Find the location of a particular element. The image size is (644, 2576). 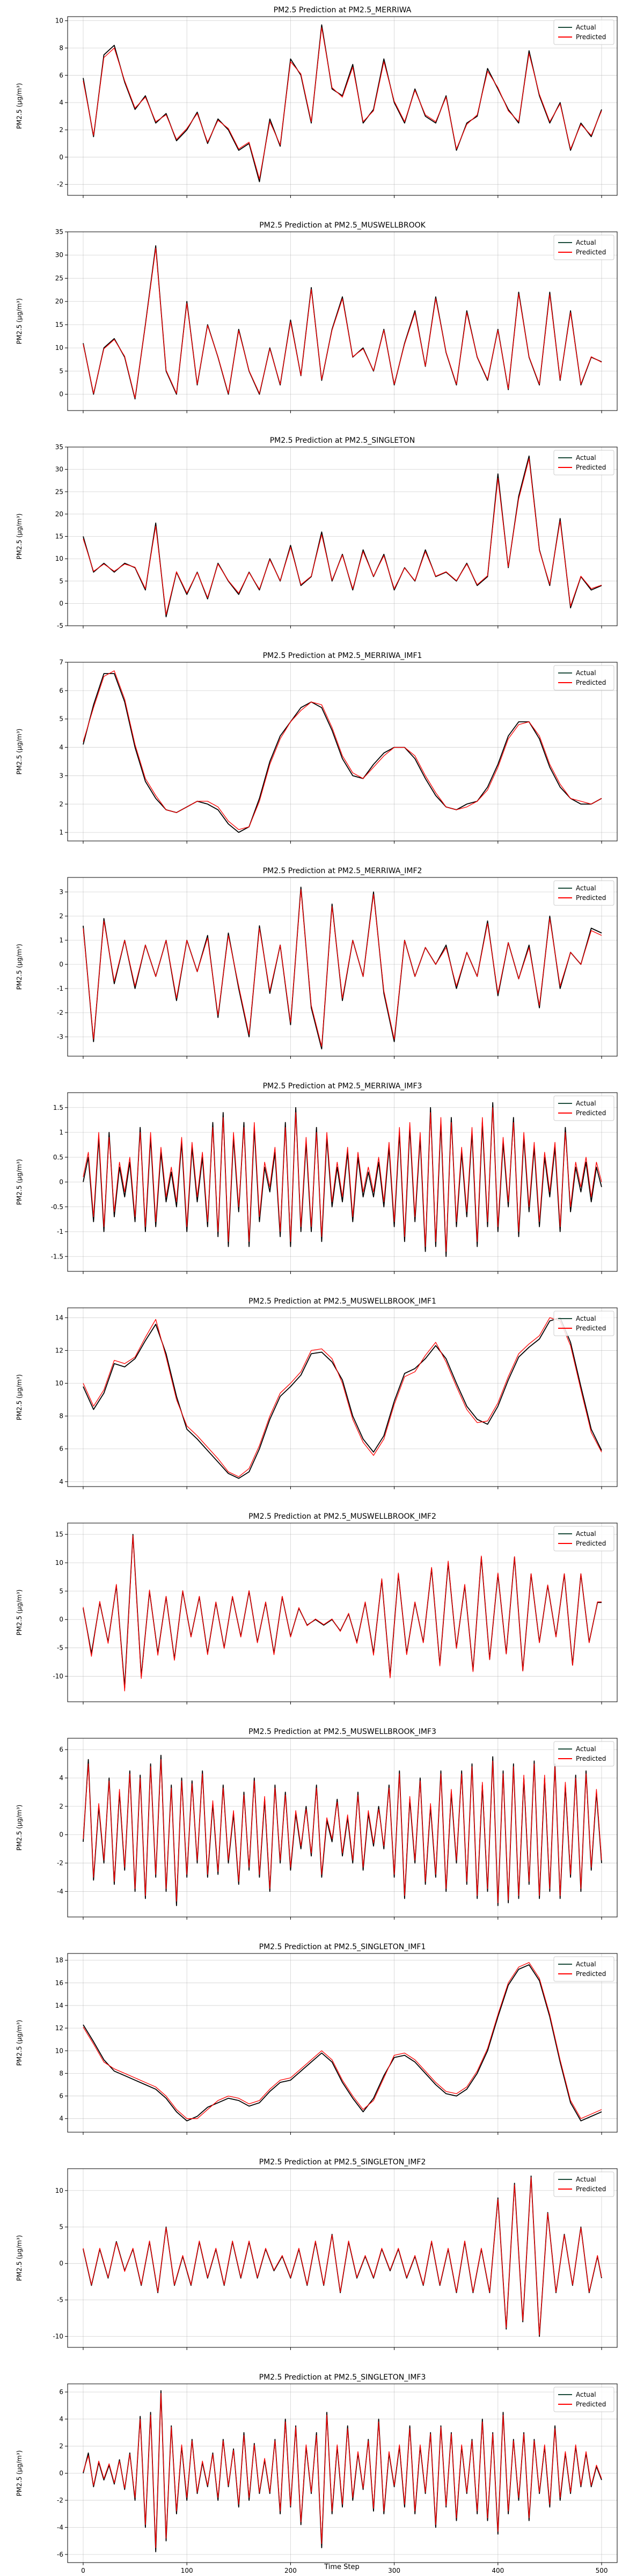

y-tick-label: 1.5 is located at coordinates (58, 1107).